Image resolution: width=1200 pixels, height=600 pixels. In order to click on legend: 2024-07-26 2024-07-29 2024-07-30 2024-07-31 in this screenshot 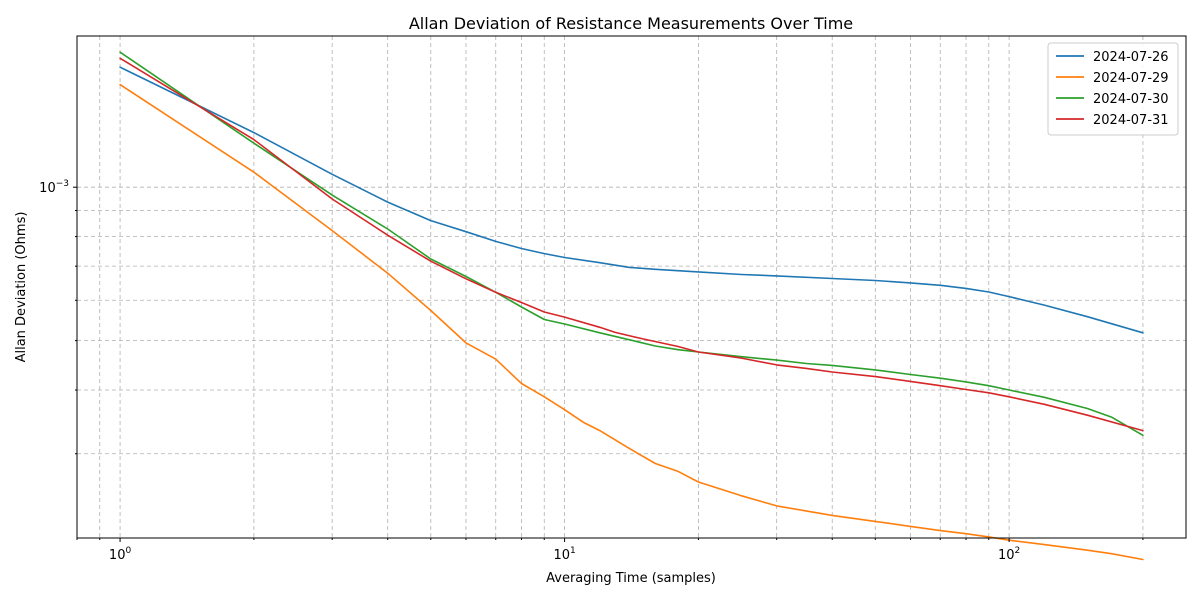, I will do `click(1113, 89)`.